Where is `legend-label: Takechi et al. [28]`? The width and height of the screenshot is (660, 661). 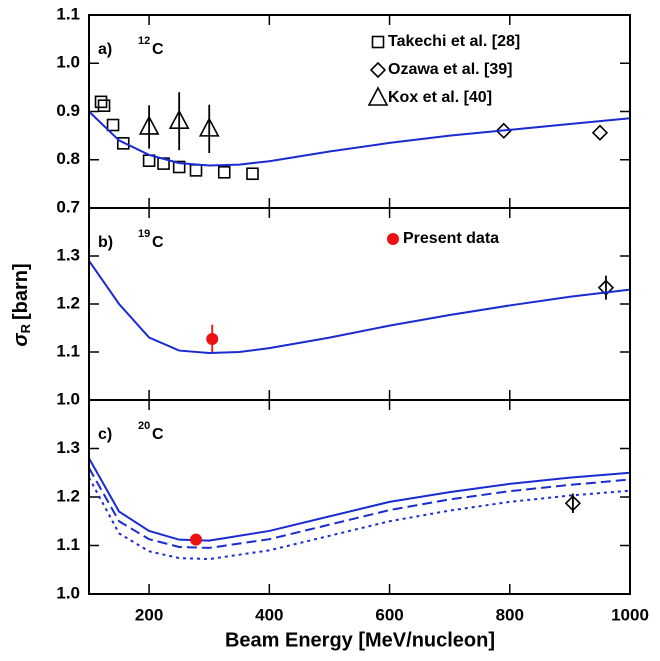
legend-label: Takechi et al. [28] is located at coordinates (454, 41).